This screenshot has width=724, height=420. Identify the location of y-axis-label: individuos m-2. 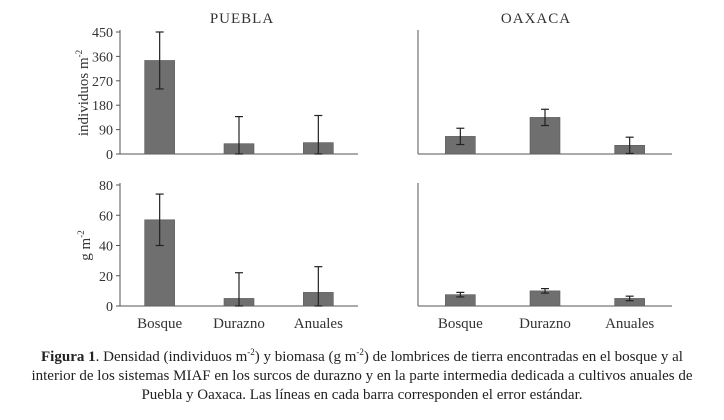
(83, 93).